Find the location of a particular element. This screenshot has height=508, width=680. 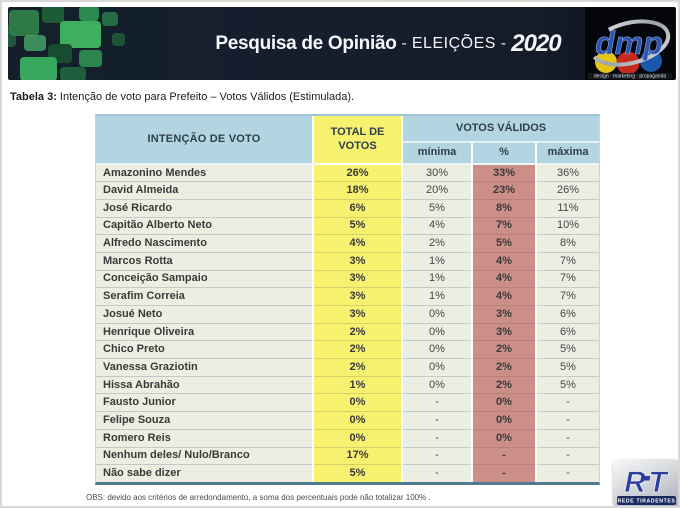

green-squares-decoration is located at coordinates (98, 43).